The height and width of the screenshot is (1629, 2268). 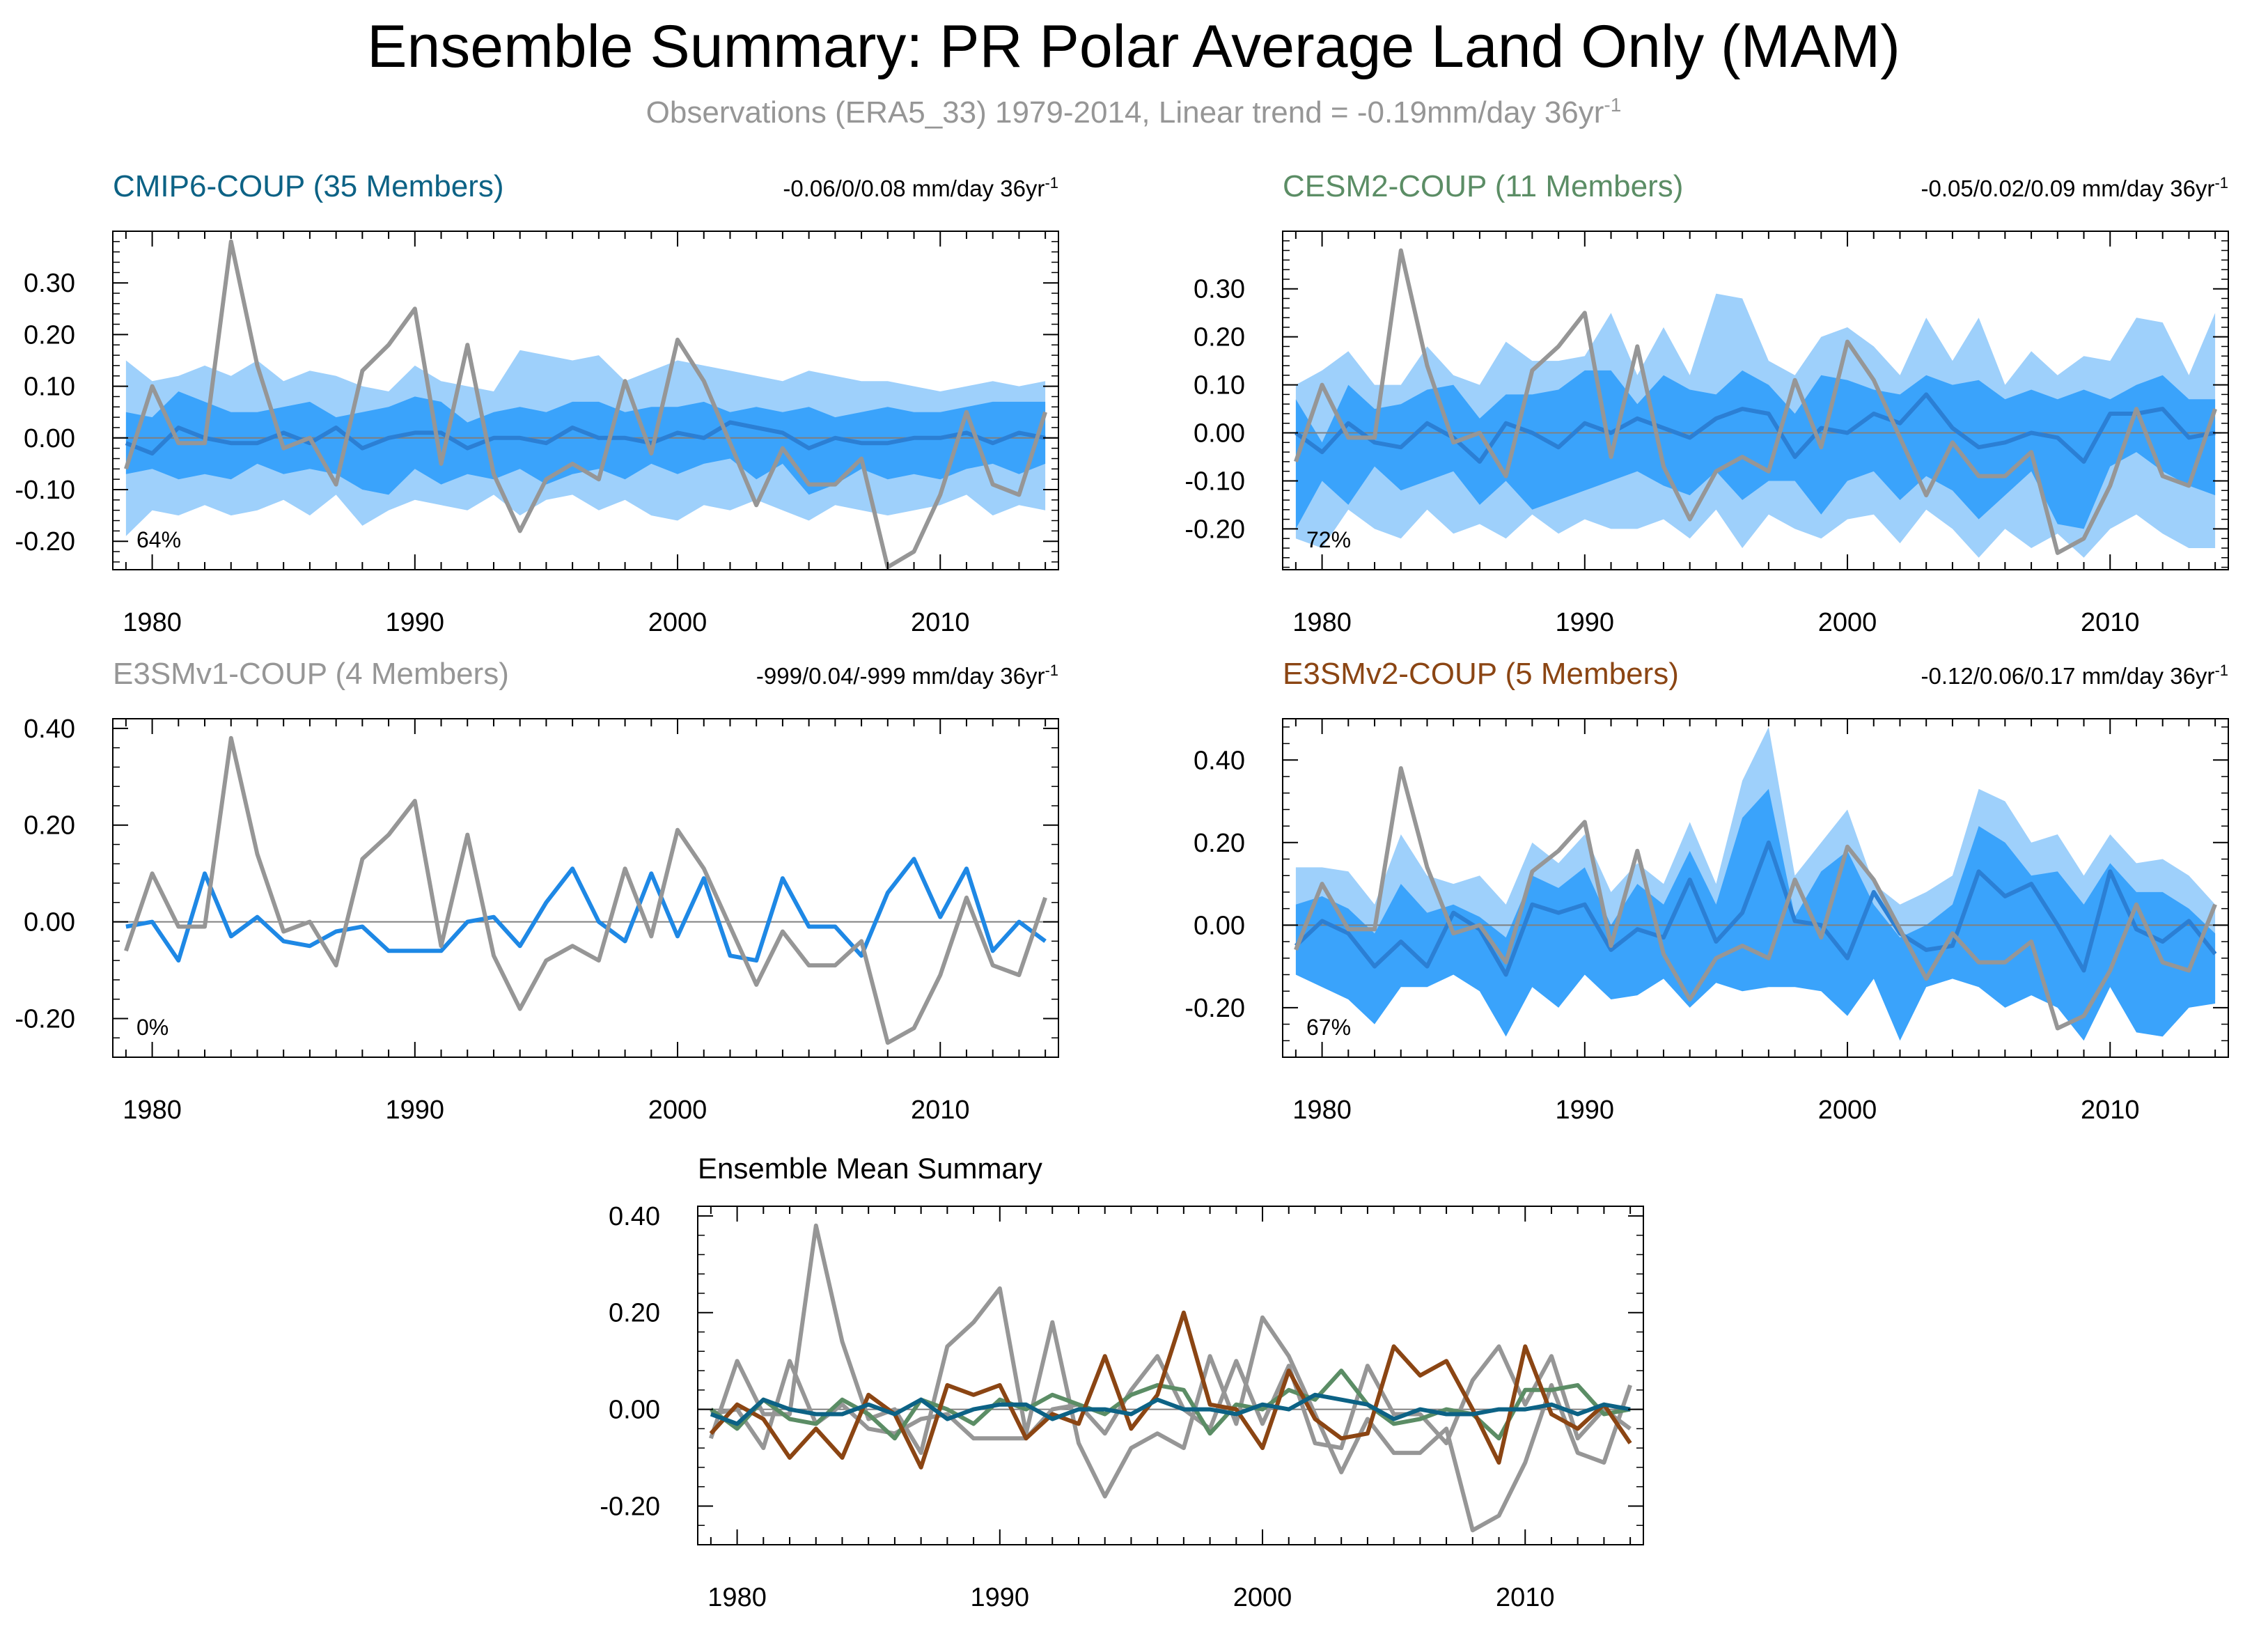 I want to click on y-tick-label-cmip6: 0.10, so click(x=49, y=388).